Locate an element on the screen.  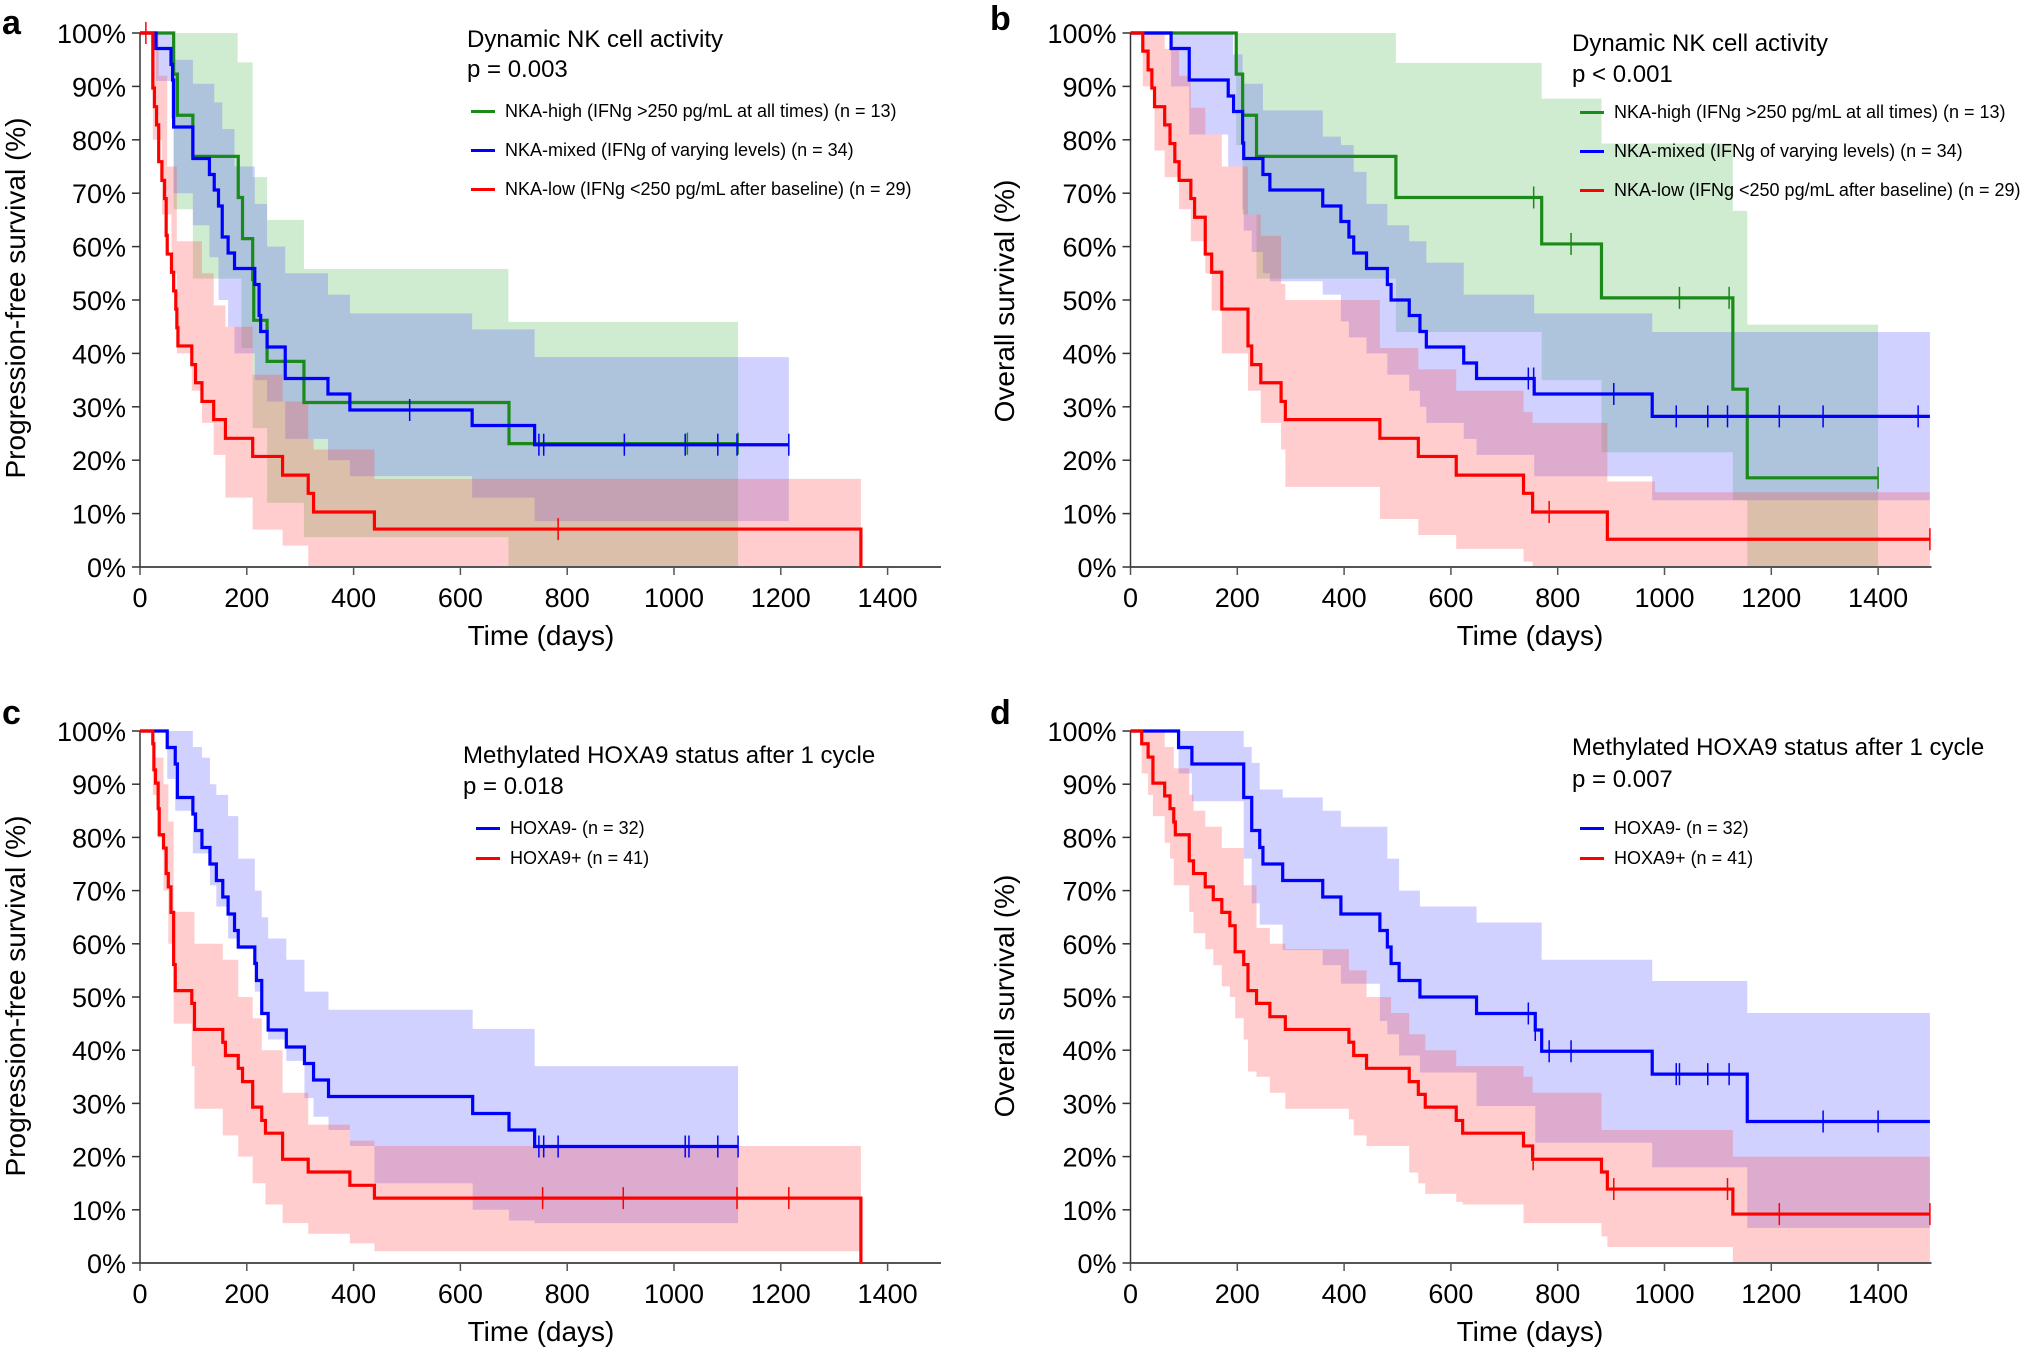
y-tick-label: 20% is located at coordinates (99, 1158).